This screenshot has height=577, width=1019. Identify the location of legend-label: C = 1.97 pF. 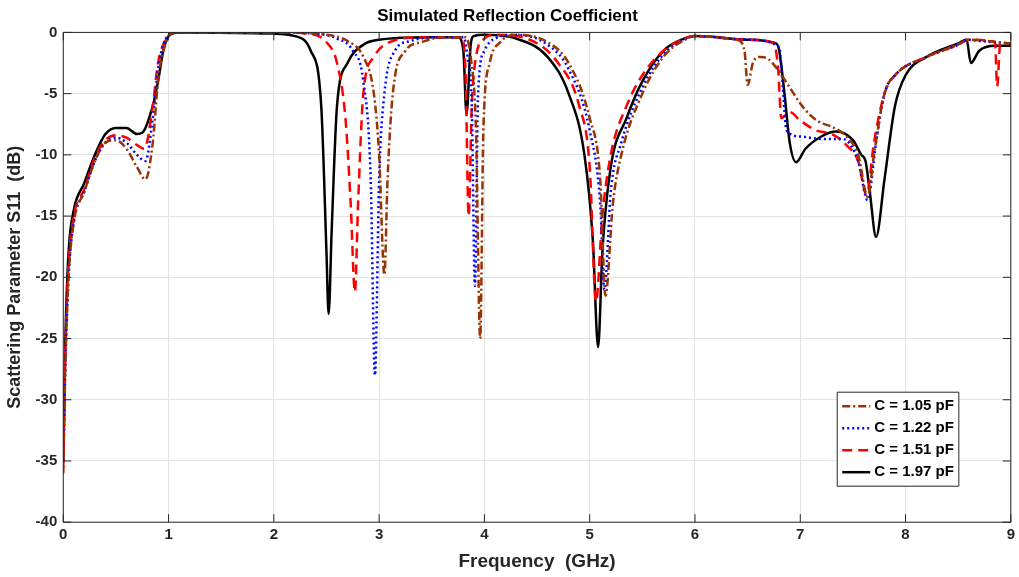
(914, 471).